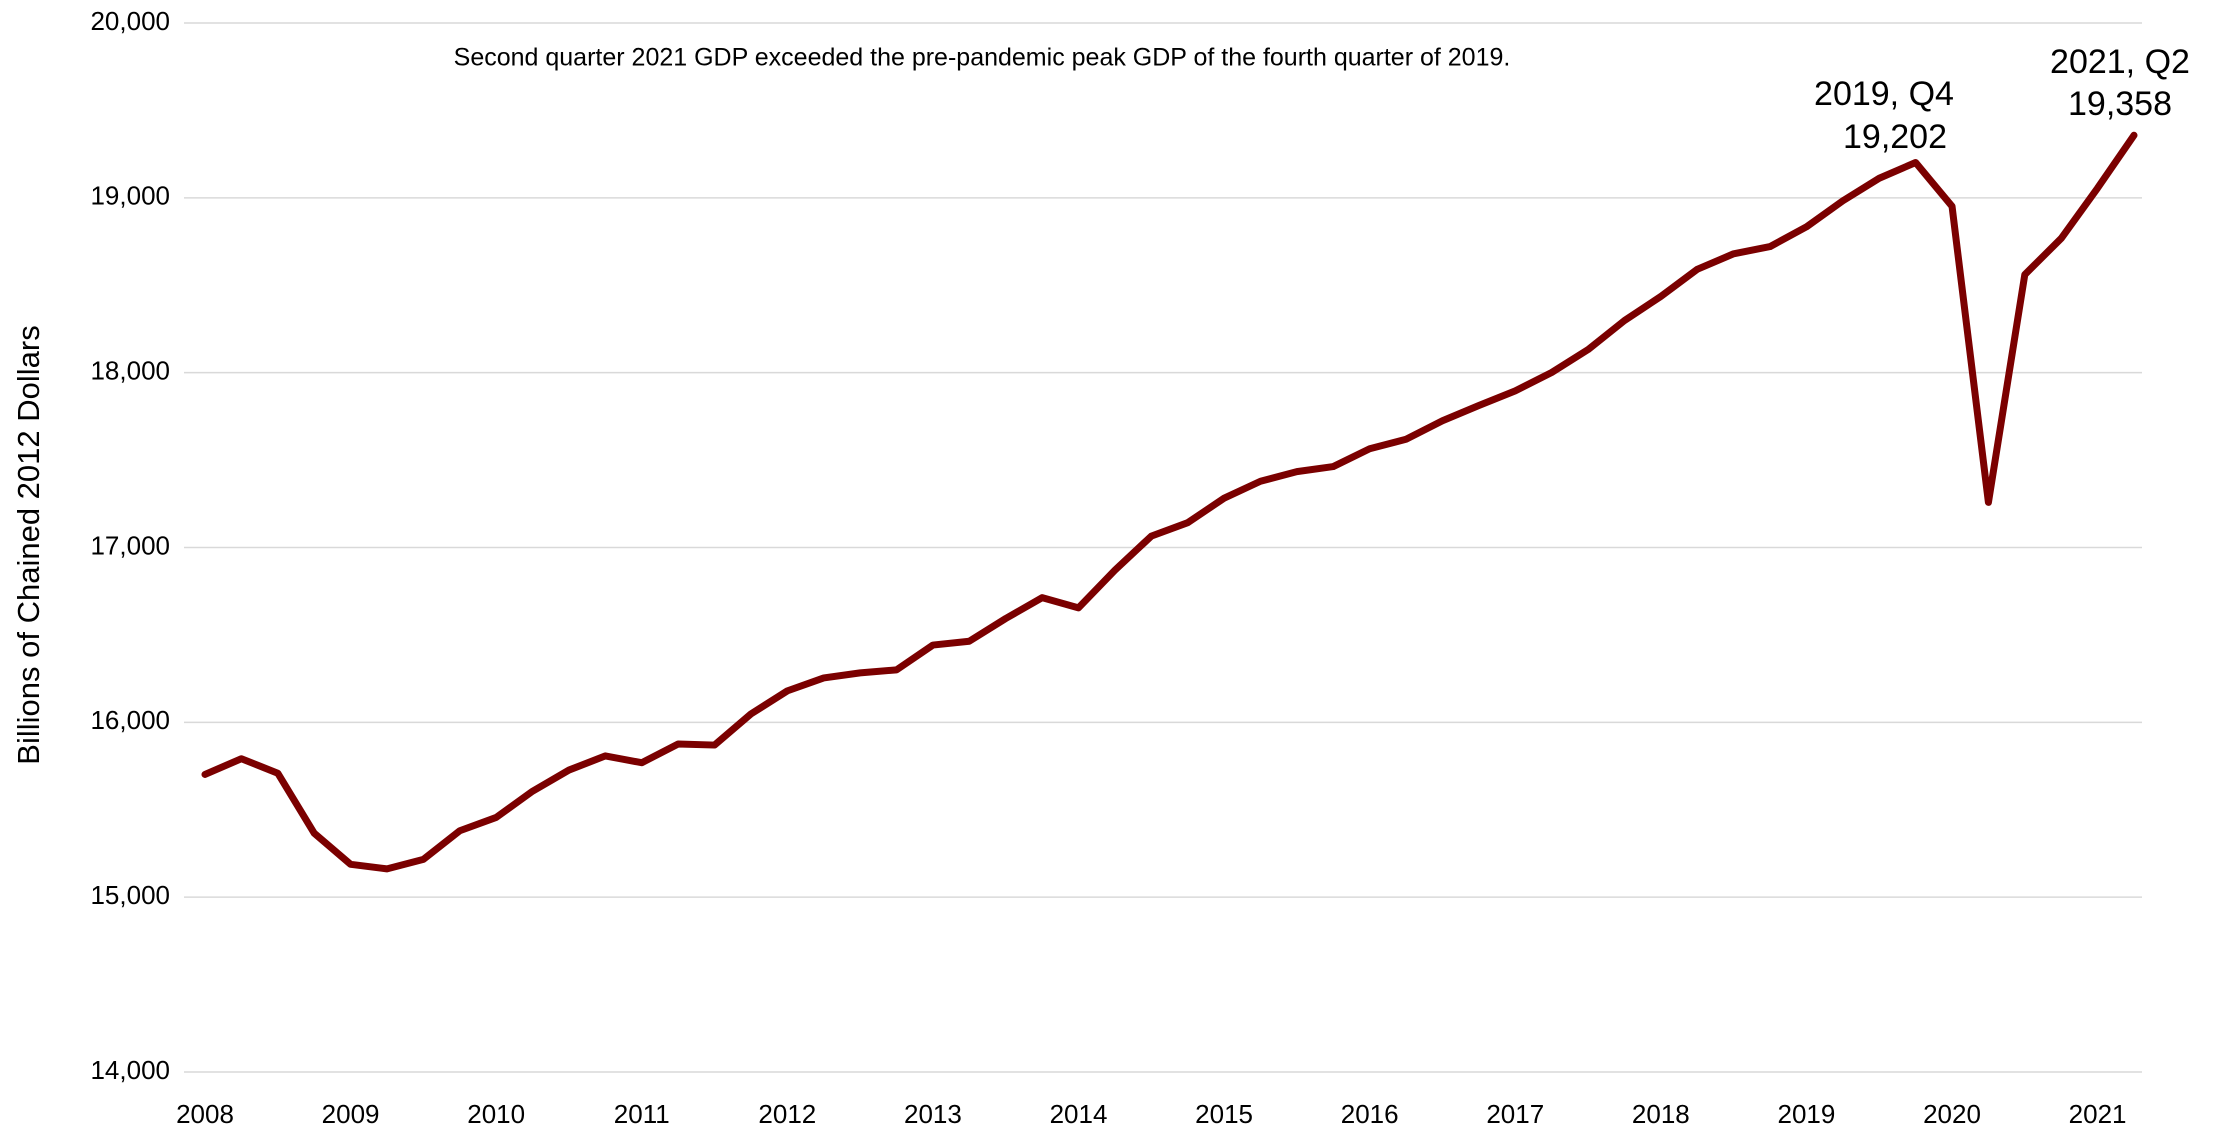 Image resolution: width=2221 pixels, height=1130 pixels. Describe the element at coordinates (130, 720) in the screenshot. I see `y-tick-label: 16,000` at that location.